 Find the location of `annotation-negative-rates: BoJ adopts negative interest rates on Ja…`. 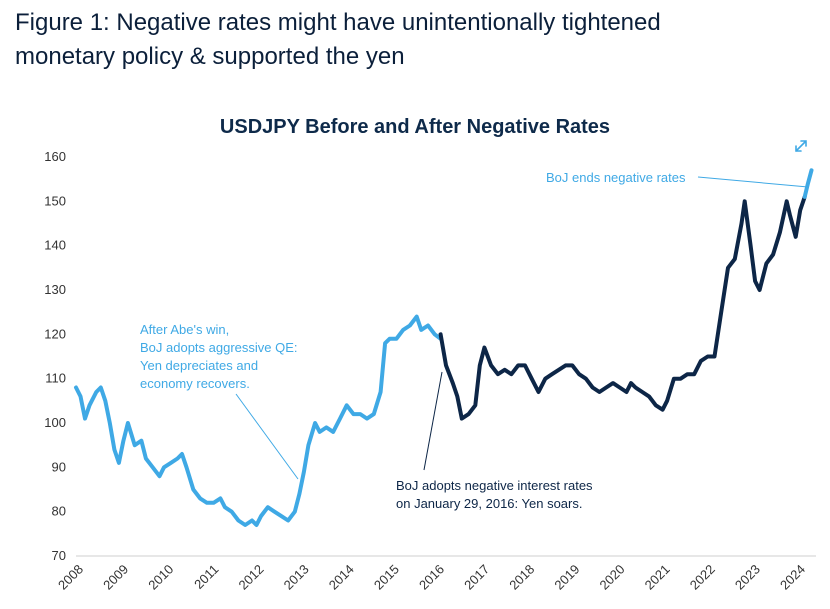

annotation-negative-rates: BoJ adopts negative interest rates on Ja… is located at coordinates (494, 441).